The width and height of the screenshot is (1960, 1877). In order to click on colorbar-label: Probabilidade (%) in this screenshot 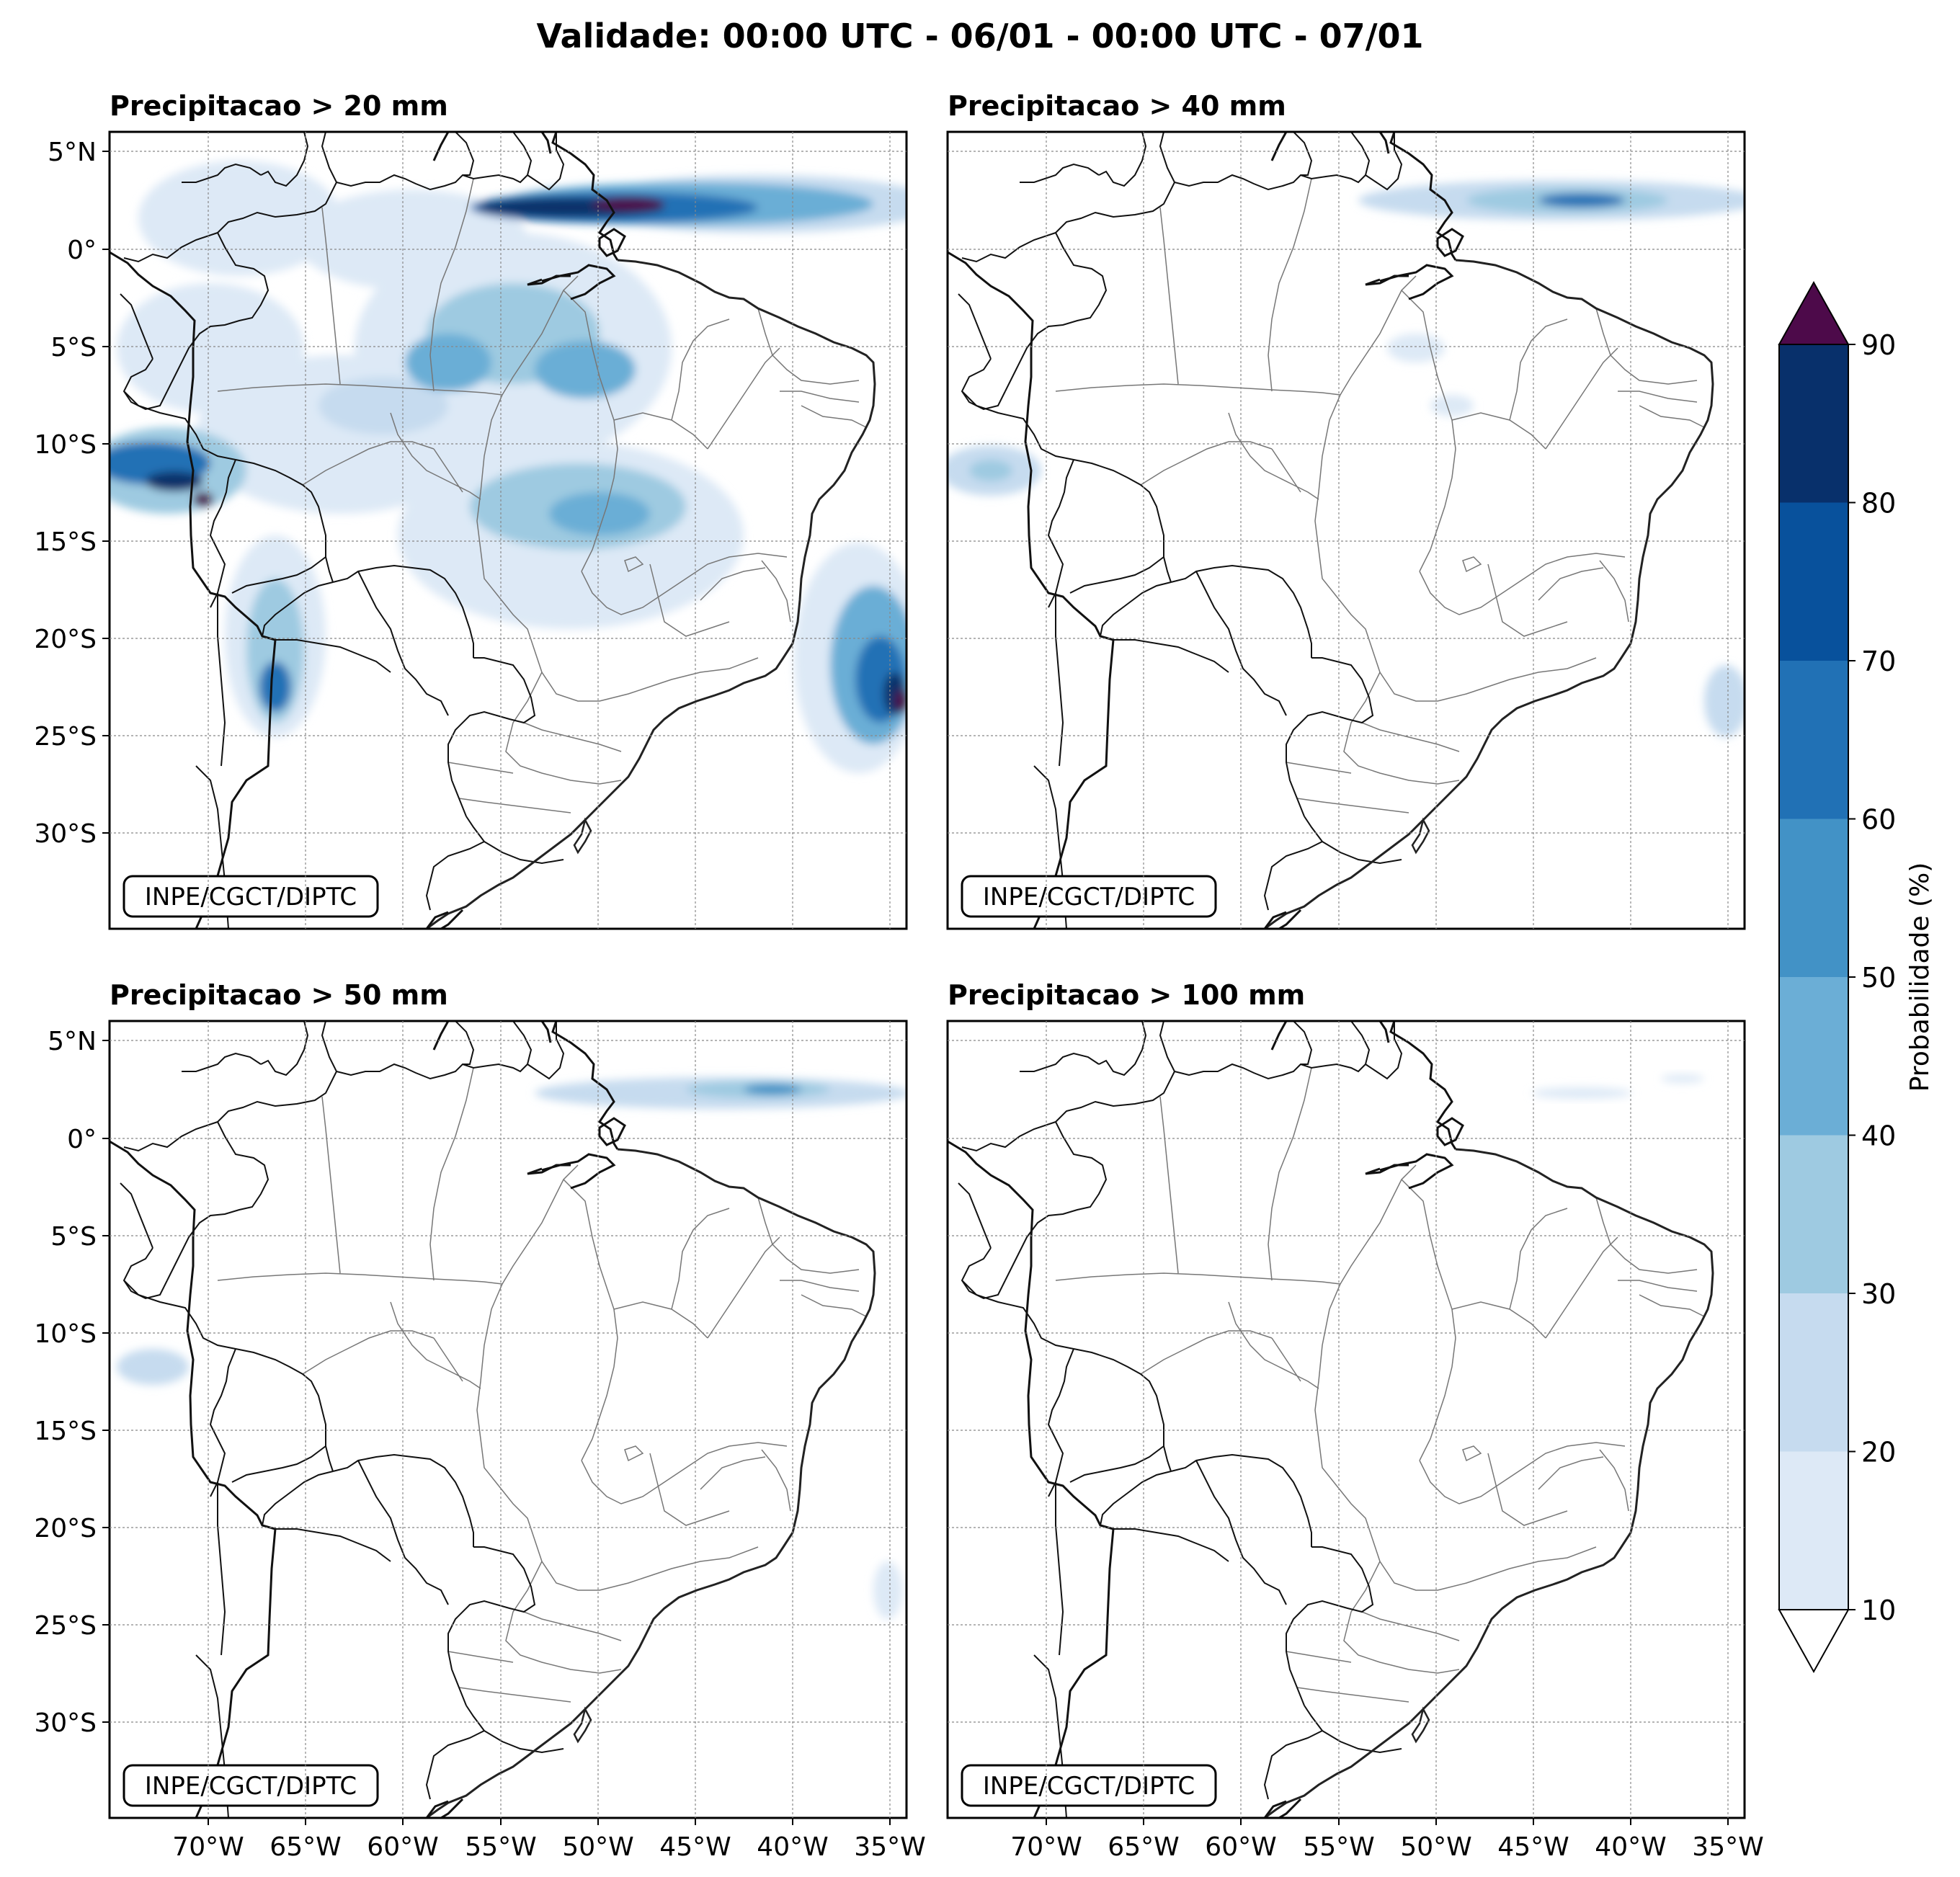, I will do `click(1920, 977)`.